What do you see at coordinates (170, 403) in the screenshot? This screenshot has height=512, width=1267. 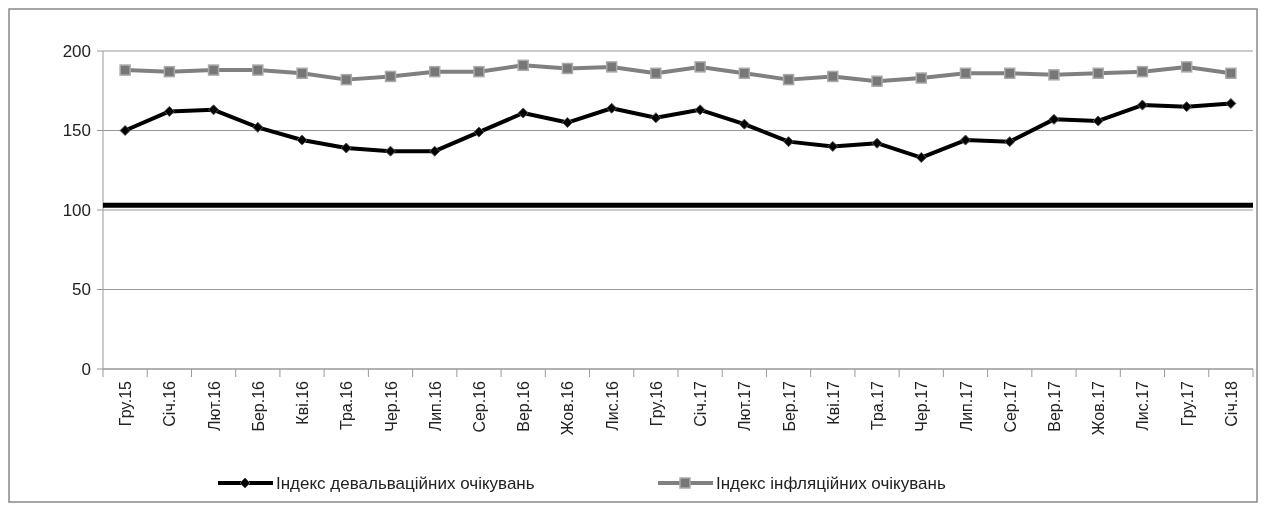 I see `x-tick-label: Січ.16` at bounding box center [170, 403].